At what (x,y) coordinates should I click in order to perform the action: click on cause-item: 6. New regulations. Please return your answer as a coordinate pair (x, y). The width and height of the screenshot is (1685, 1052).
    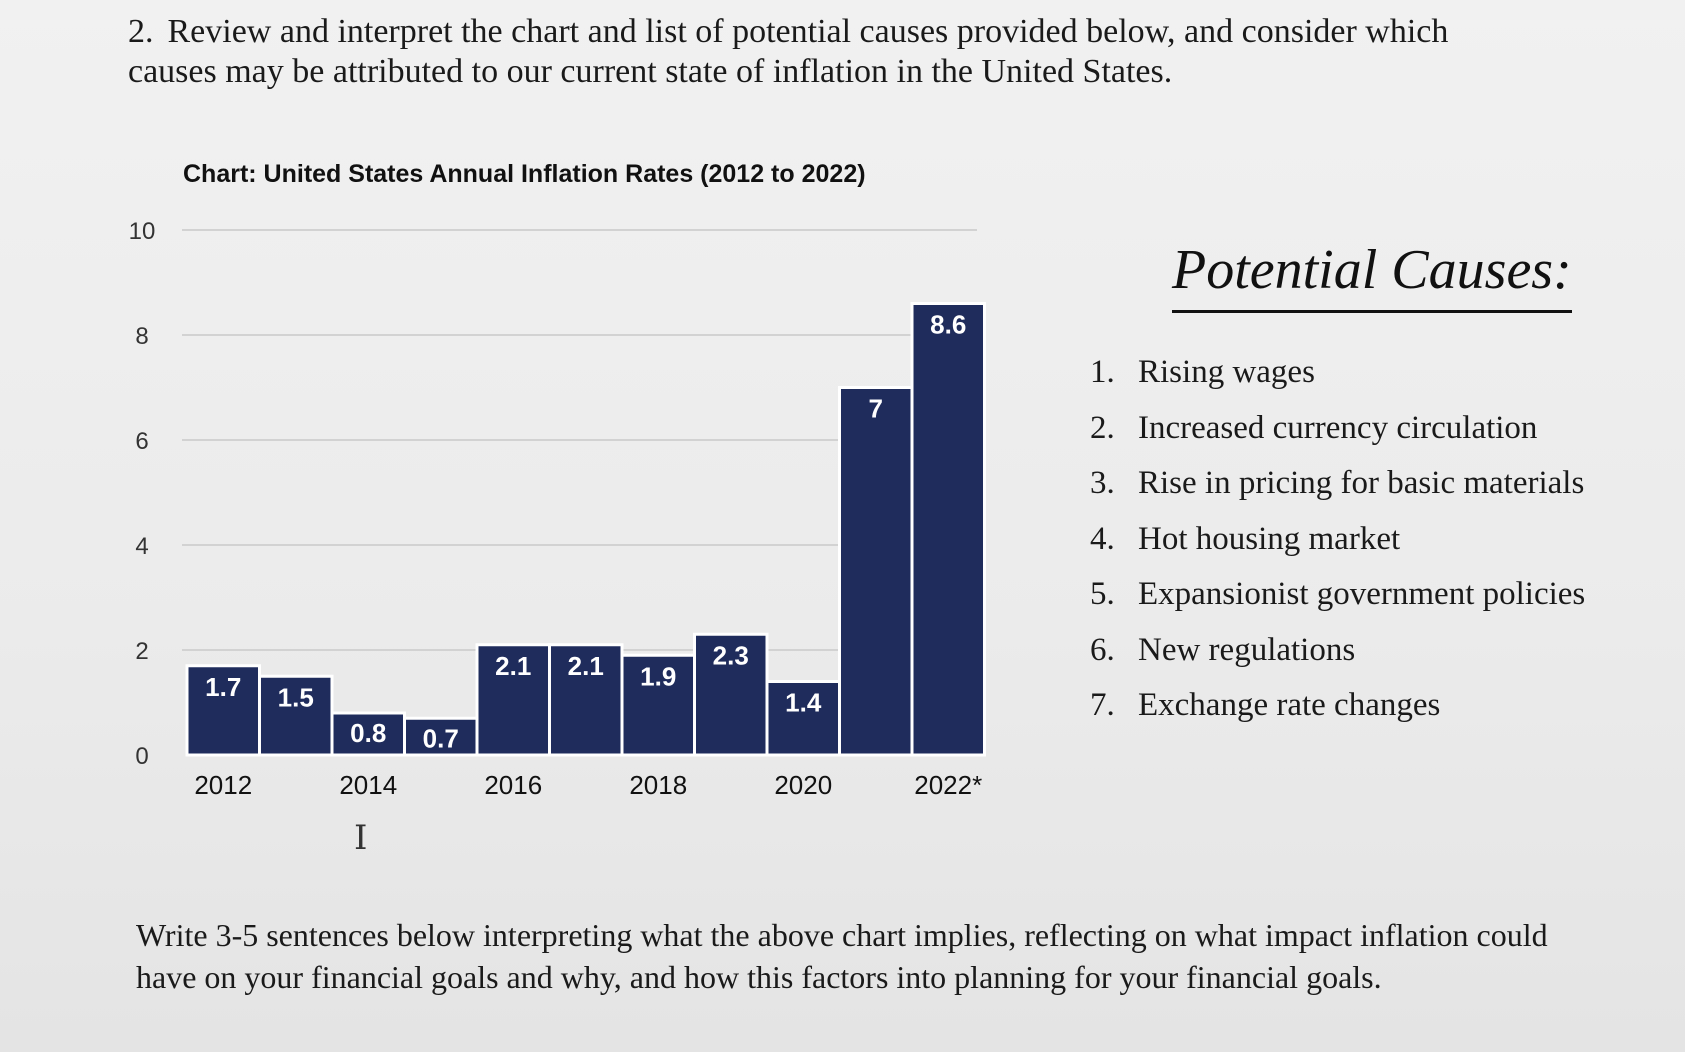
    Looking at the image, I should click on (1223, 649).